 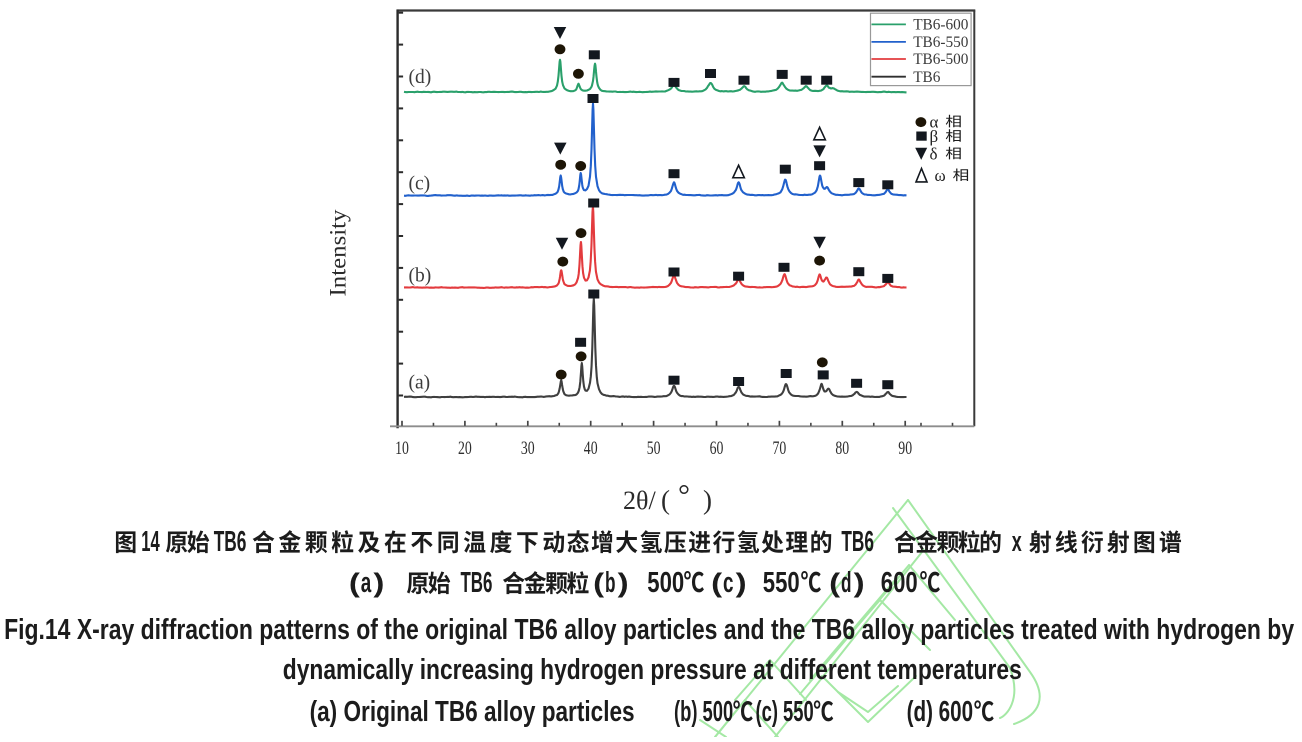 What do you see at coordinates (934, 136) in the screenshot?
I see `svg-text: β` at bounding box center [934, 136].